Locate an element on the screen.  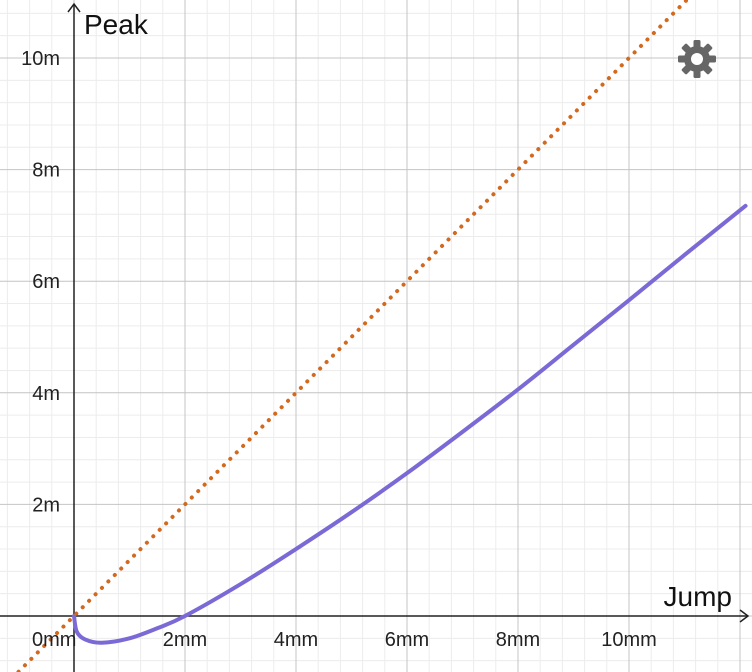
y-tick-label: 2m is located at coordinates (46, 505).